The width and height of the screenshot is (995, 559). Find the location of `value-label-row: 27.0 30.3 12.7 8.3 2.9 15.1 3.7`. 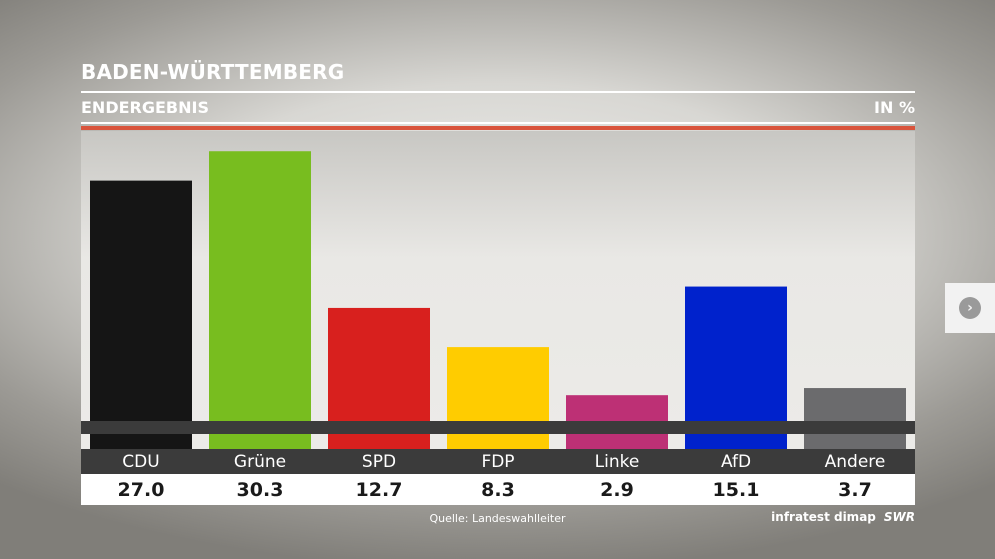

value-label-row: 27.0 30.3 12.7 8.3 2.9 15.1 3.7 is located at coordinates (498, 489).